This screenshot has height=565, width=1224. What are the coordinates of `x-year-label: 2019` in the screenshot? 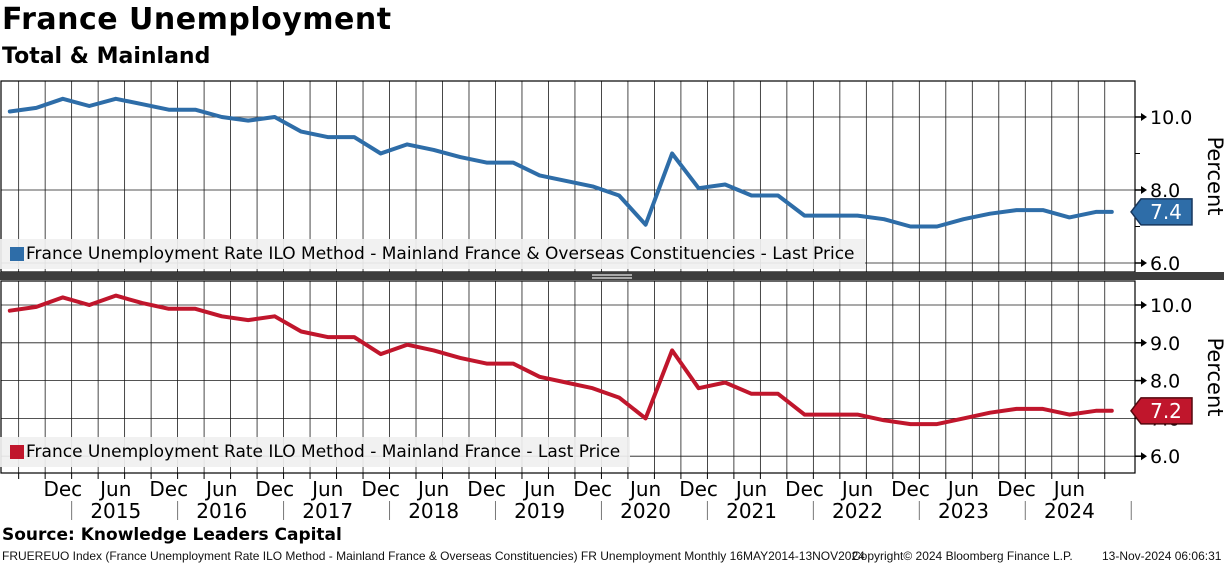 It's located at (539, 511).